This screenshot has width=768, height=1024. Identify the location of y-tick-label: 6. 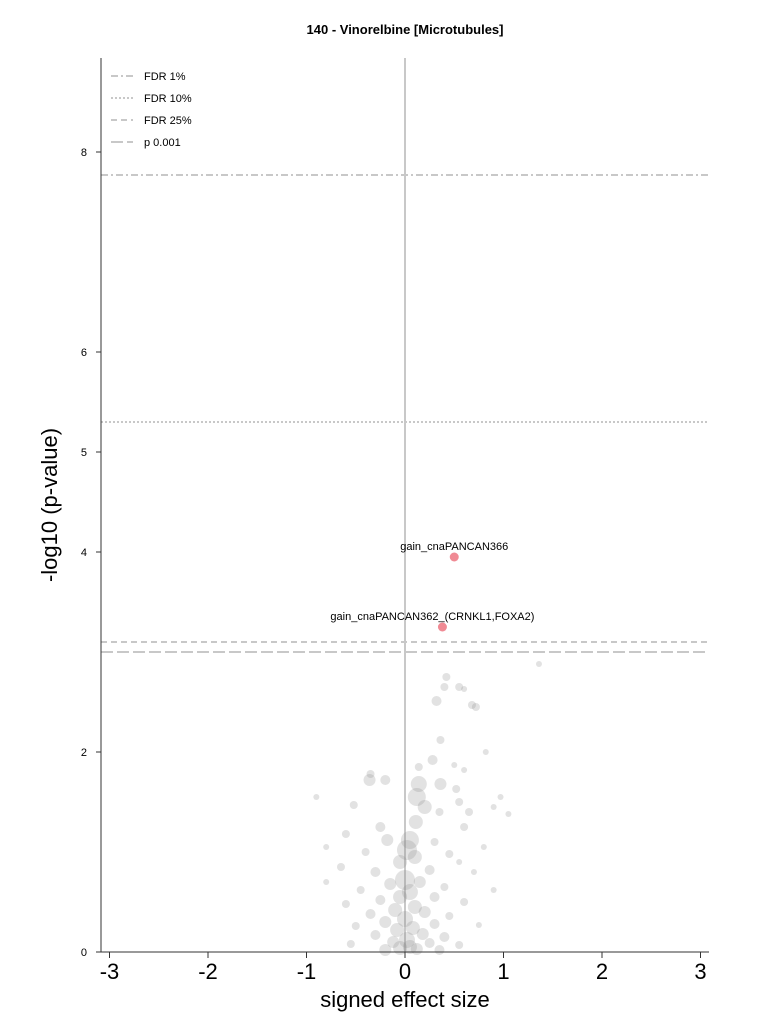
(84, 353).